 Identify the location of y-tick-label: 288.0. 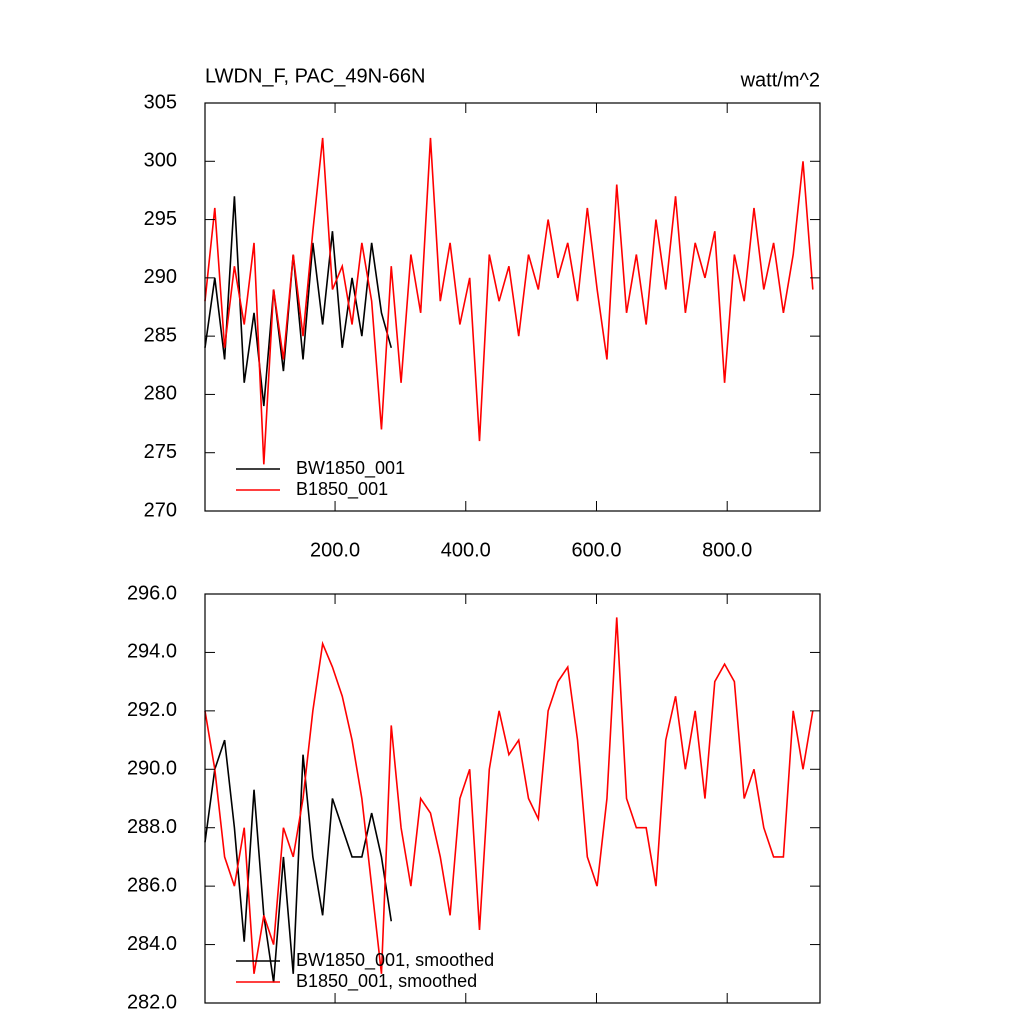
(152, 827).